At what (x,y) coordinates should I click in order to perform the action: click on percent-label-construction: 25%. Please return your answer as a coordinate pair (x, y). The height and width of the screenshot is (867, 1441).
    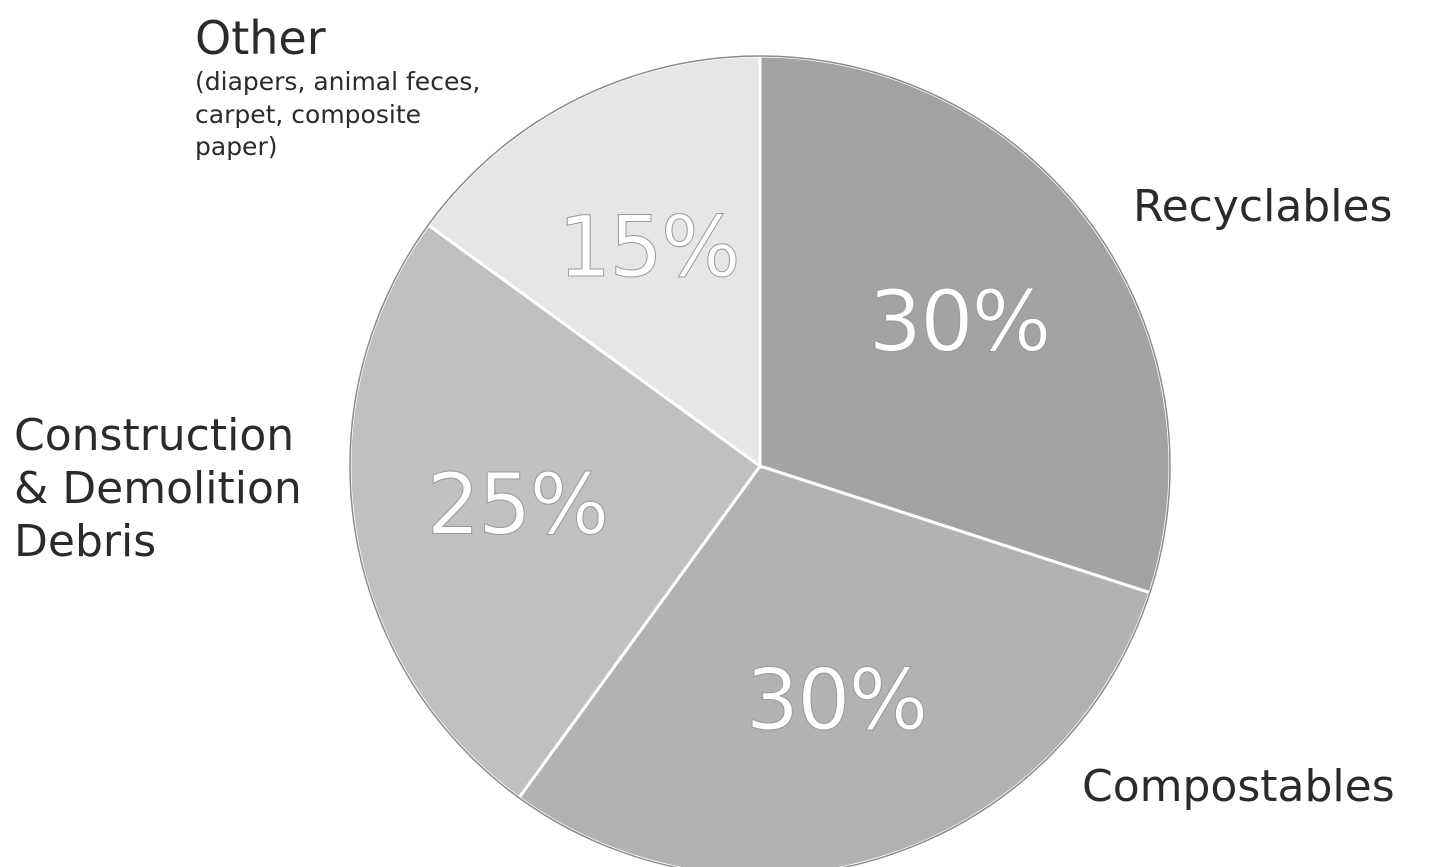
    Looking at the image, I should click on (517, 504).